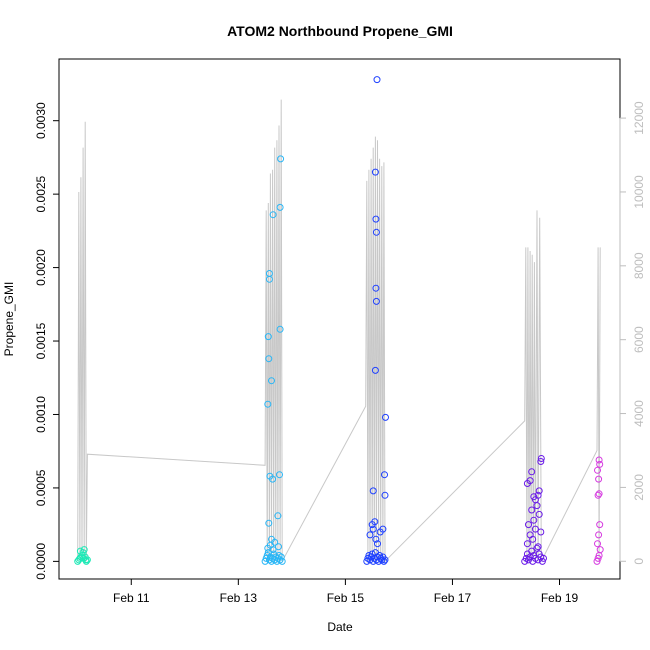  I want to click on x-tick-label: Feb 19, so click(560, 598).